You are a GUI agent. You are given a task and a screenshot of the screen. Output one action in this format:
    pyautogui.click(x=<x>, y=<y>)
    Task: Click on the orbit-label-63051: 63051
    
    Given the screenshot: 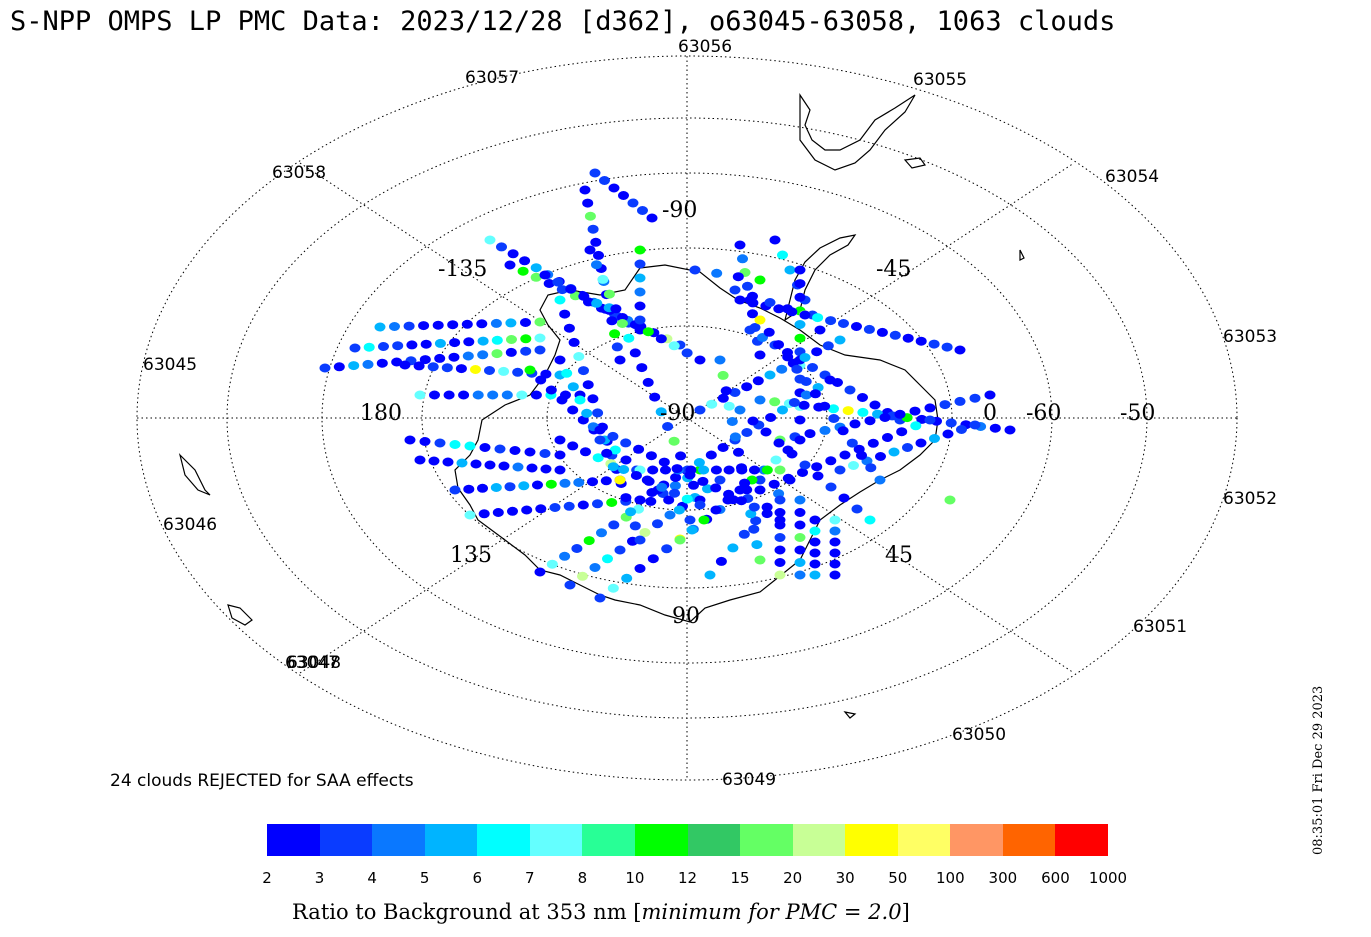 What is the action you would take?
    pyautogui.click(x=1160, y=627)
    